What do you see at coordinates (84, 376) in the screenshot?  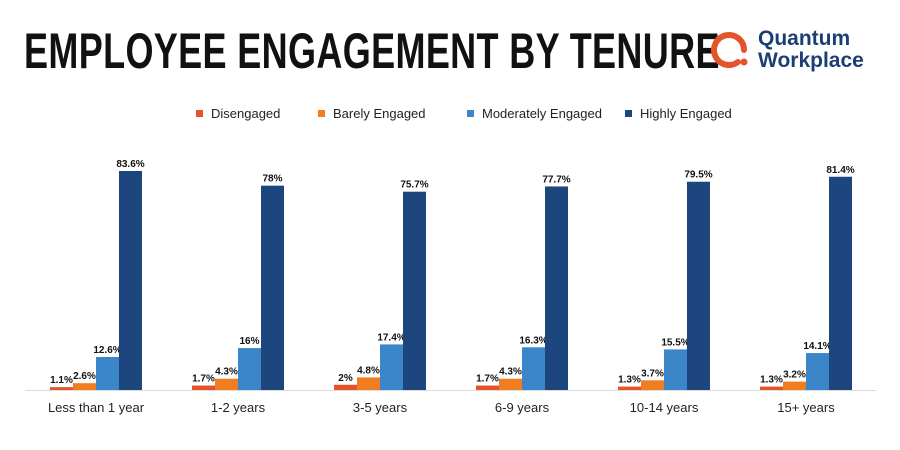 I see `data-label: 2.6%` at bounding box center [84, 376].